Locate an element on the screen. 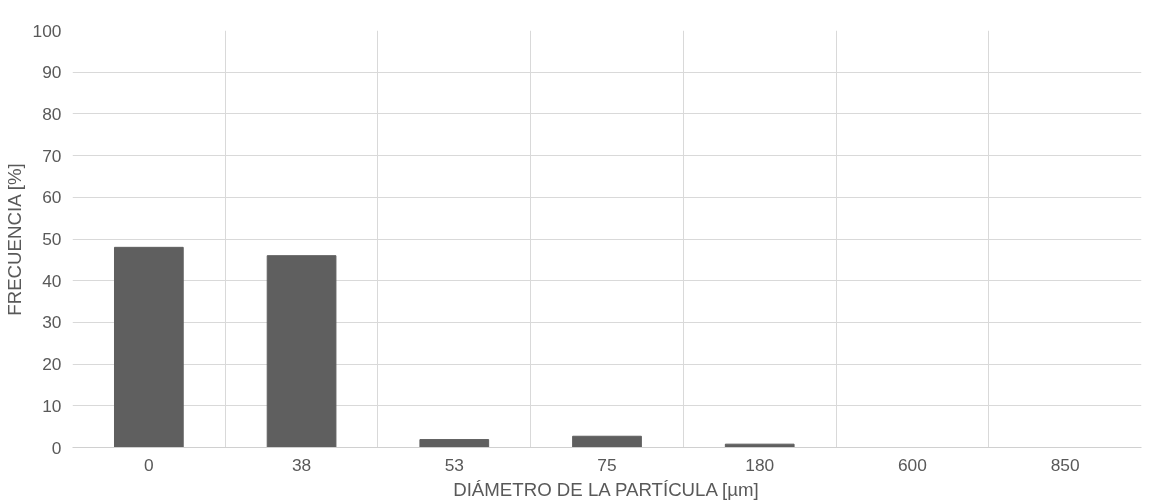 The image size is (1171, 502). y-tick-label: 0 is located at coordinates (56, 447).